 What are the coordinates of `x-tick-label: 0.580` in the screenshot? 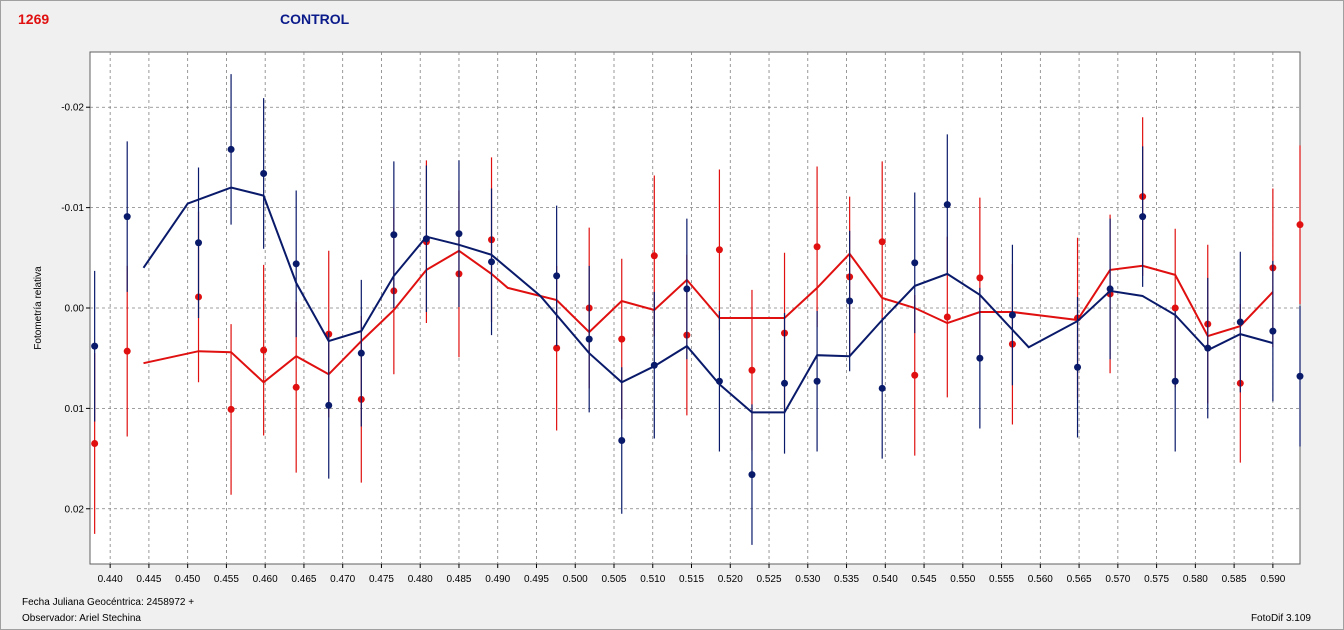 It's located at (1195, 579).